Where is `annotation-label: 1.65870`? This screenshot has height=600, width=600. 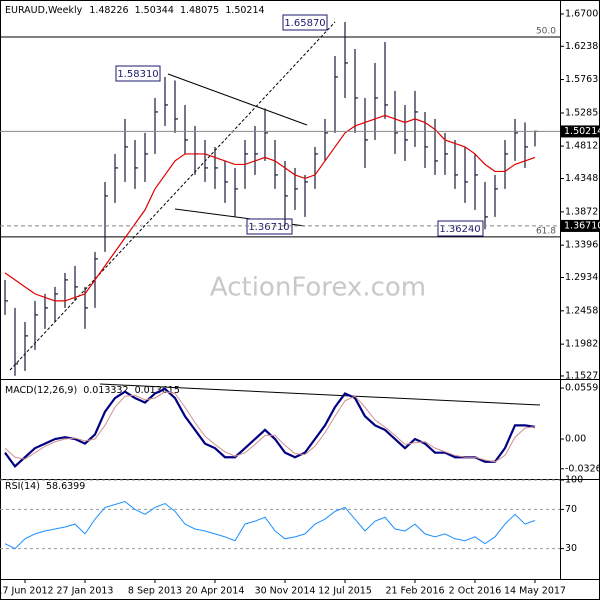
annotation-label: 1.65870 is located at coordinates (304, 23).